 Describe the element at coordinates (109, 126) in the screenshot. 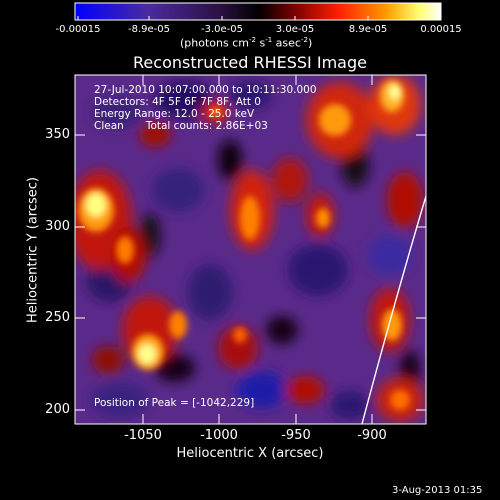

I see `method: Clean` at that location.